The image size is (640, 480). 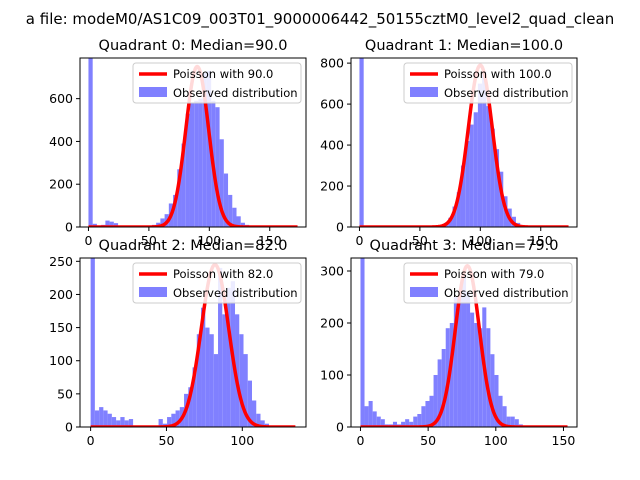 I want to click on subplot-title: Quadrant 3: Median=79.0, so click(x=464, y=246).